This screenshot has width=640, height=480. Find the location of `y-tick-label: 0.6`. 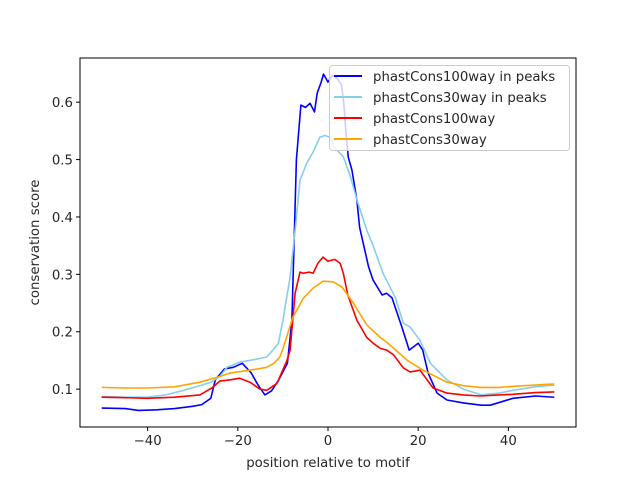

y-tick-label: 0.6 is located at coordinates (62, 103).